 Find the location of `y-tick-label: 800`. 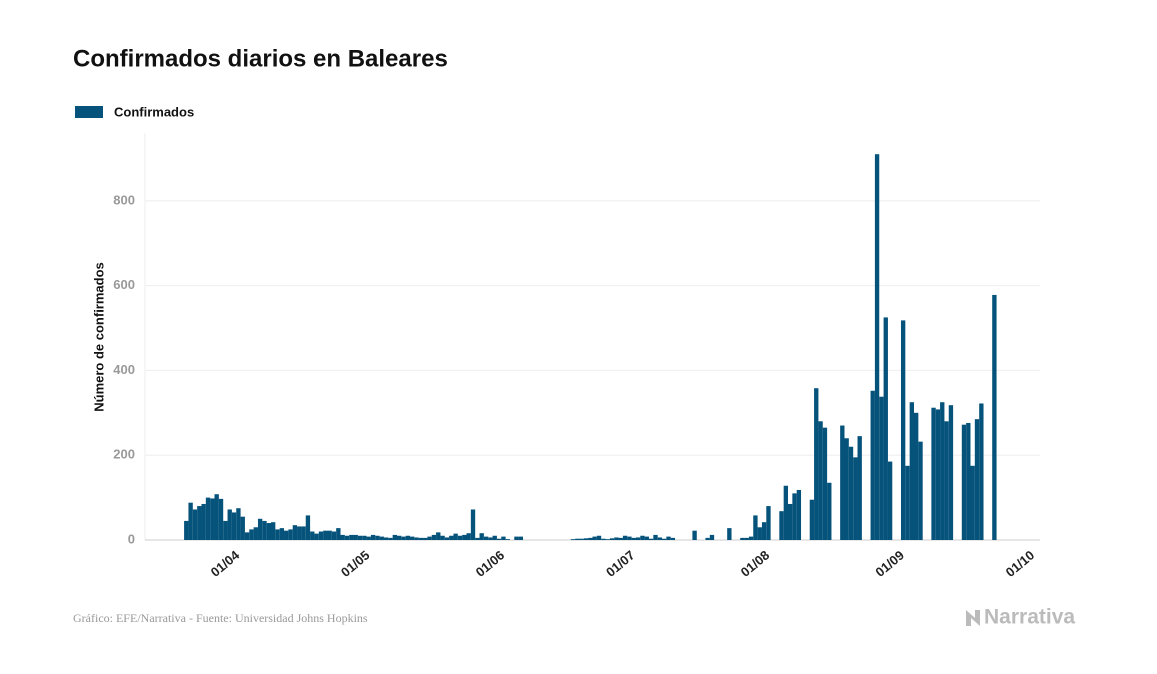

y-tick-label: 800 is located at coordinates (124, 199).